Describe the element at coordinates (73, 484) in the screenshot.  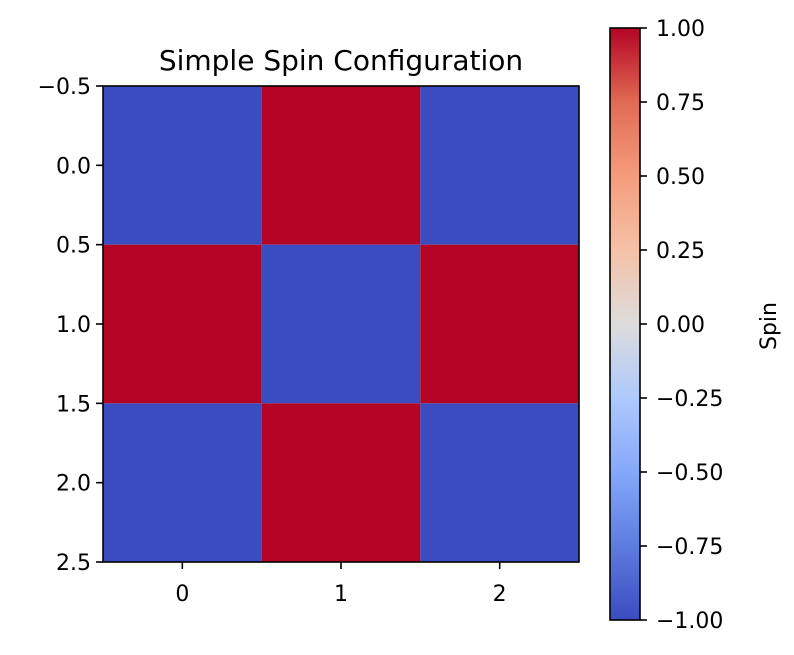
I see `y-tick-label: 2.0` at that location.